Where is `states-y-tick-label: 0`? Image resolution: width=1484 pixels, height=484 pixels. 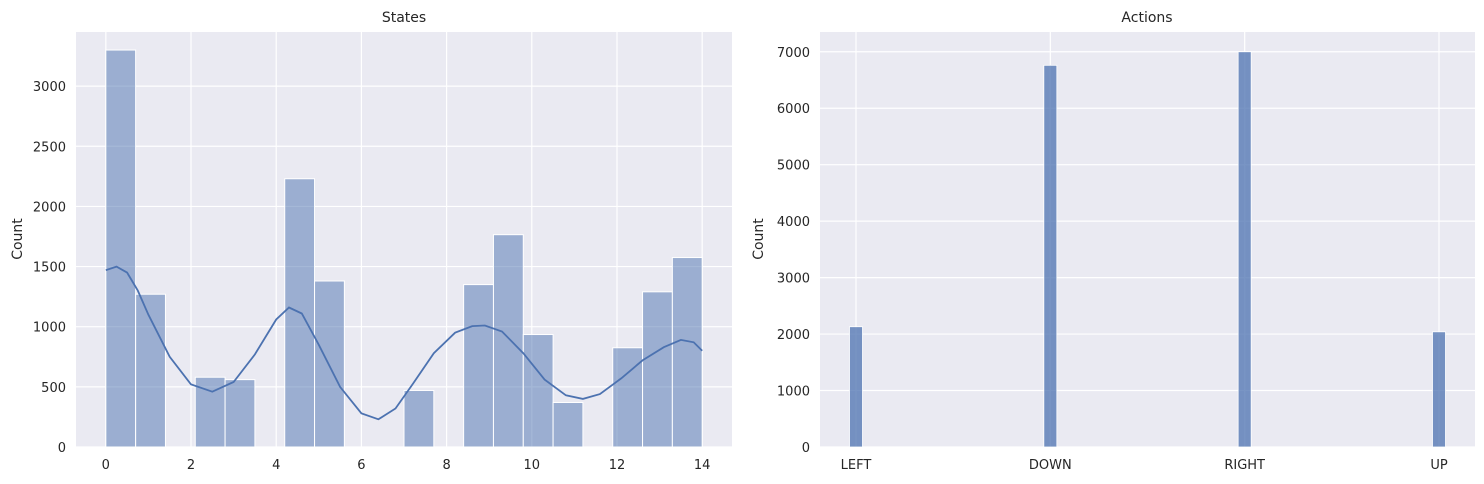
states-y-tick-label: 0 is located at coordinates (62, 448).